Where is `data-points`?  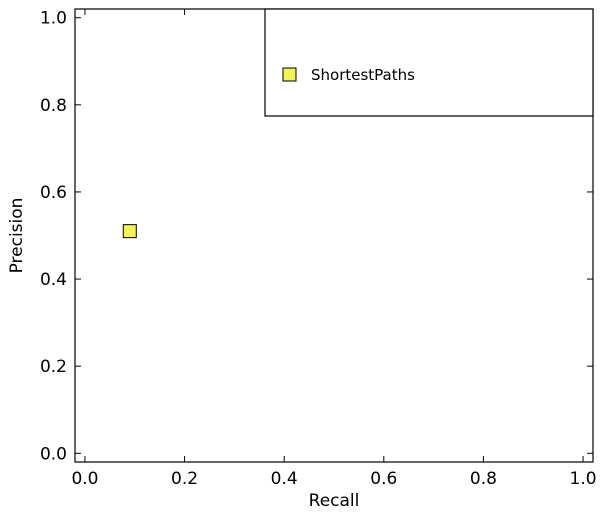
data-points is located at coordinates (129, 231).